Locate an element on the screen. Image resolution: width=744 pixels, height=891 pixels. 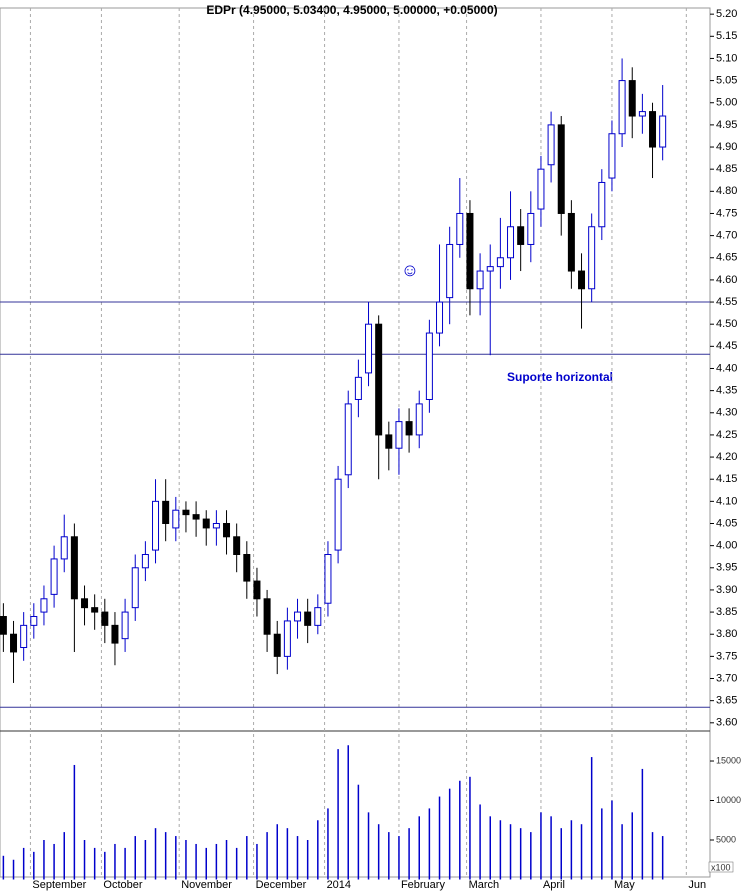
y-tick-label: 4.65 is located at coordinates (726, 258).